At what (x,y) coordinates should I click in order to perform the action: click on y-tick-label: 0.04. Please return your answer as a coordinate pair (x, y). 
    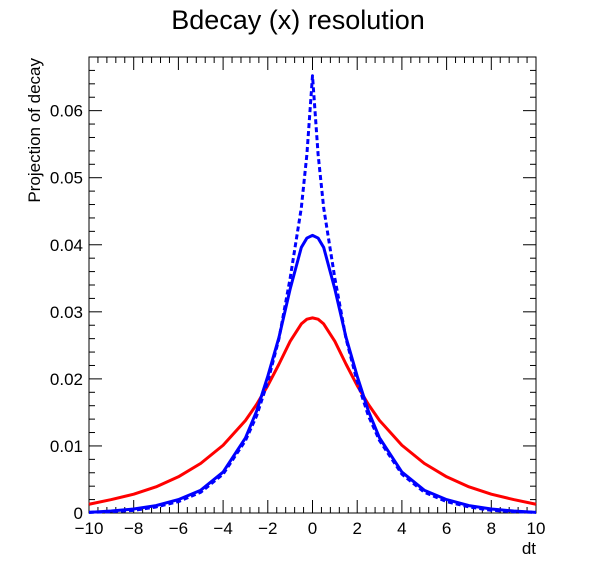
    Looking at the image, I should click on (66, 245).